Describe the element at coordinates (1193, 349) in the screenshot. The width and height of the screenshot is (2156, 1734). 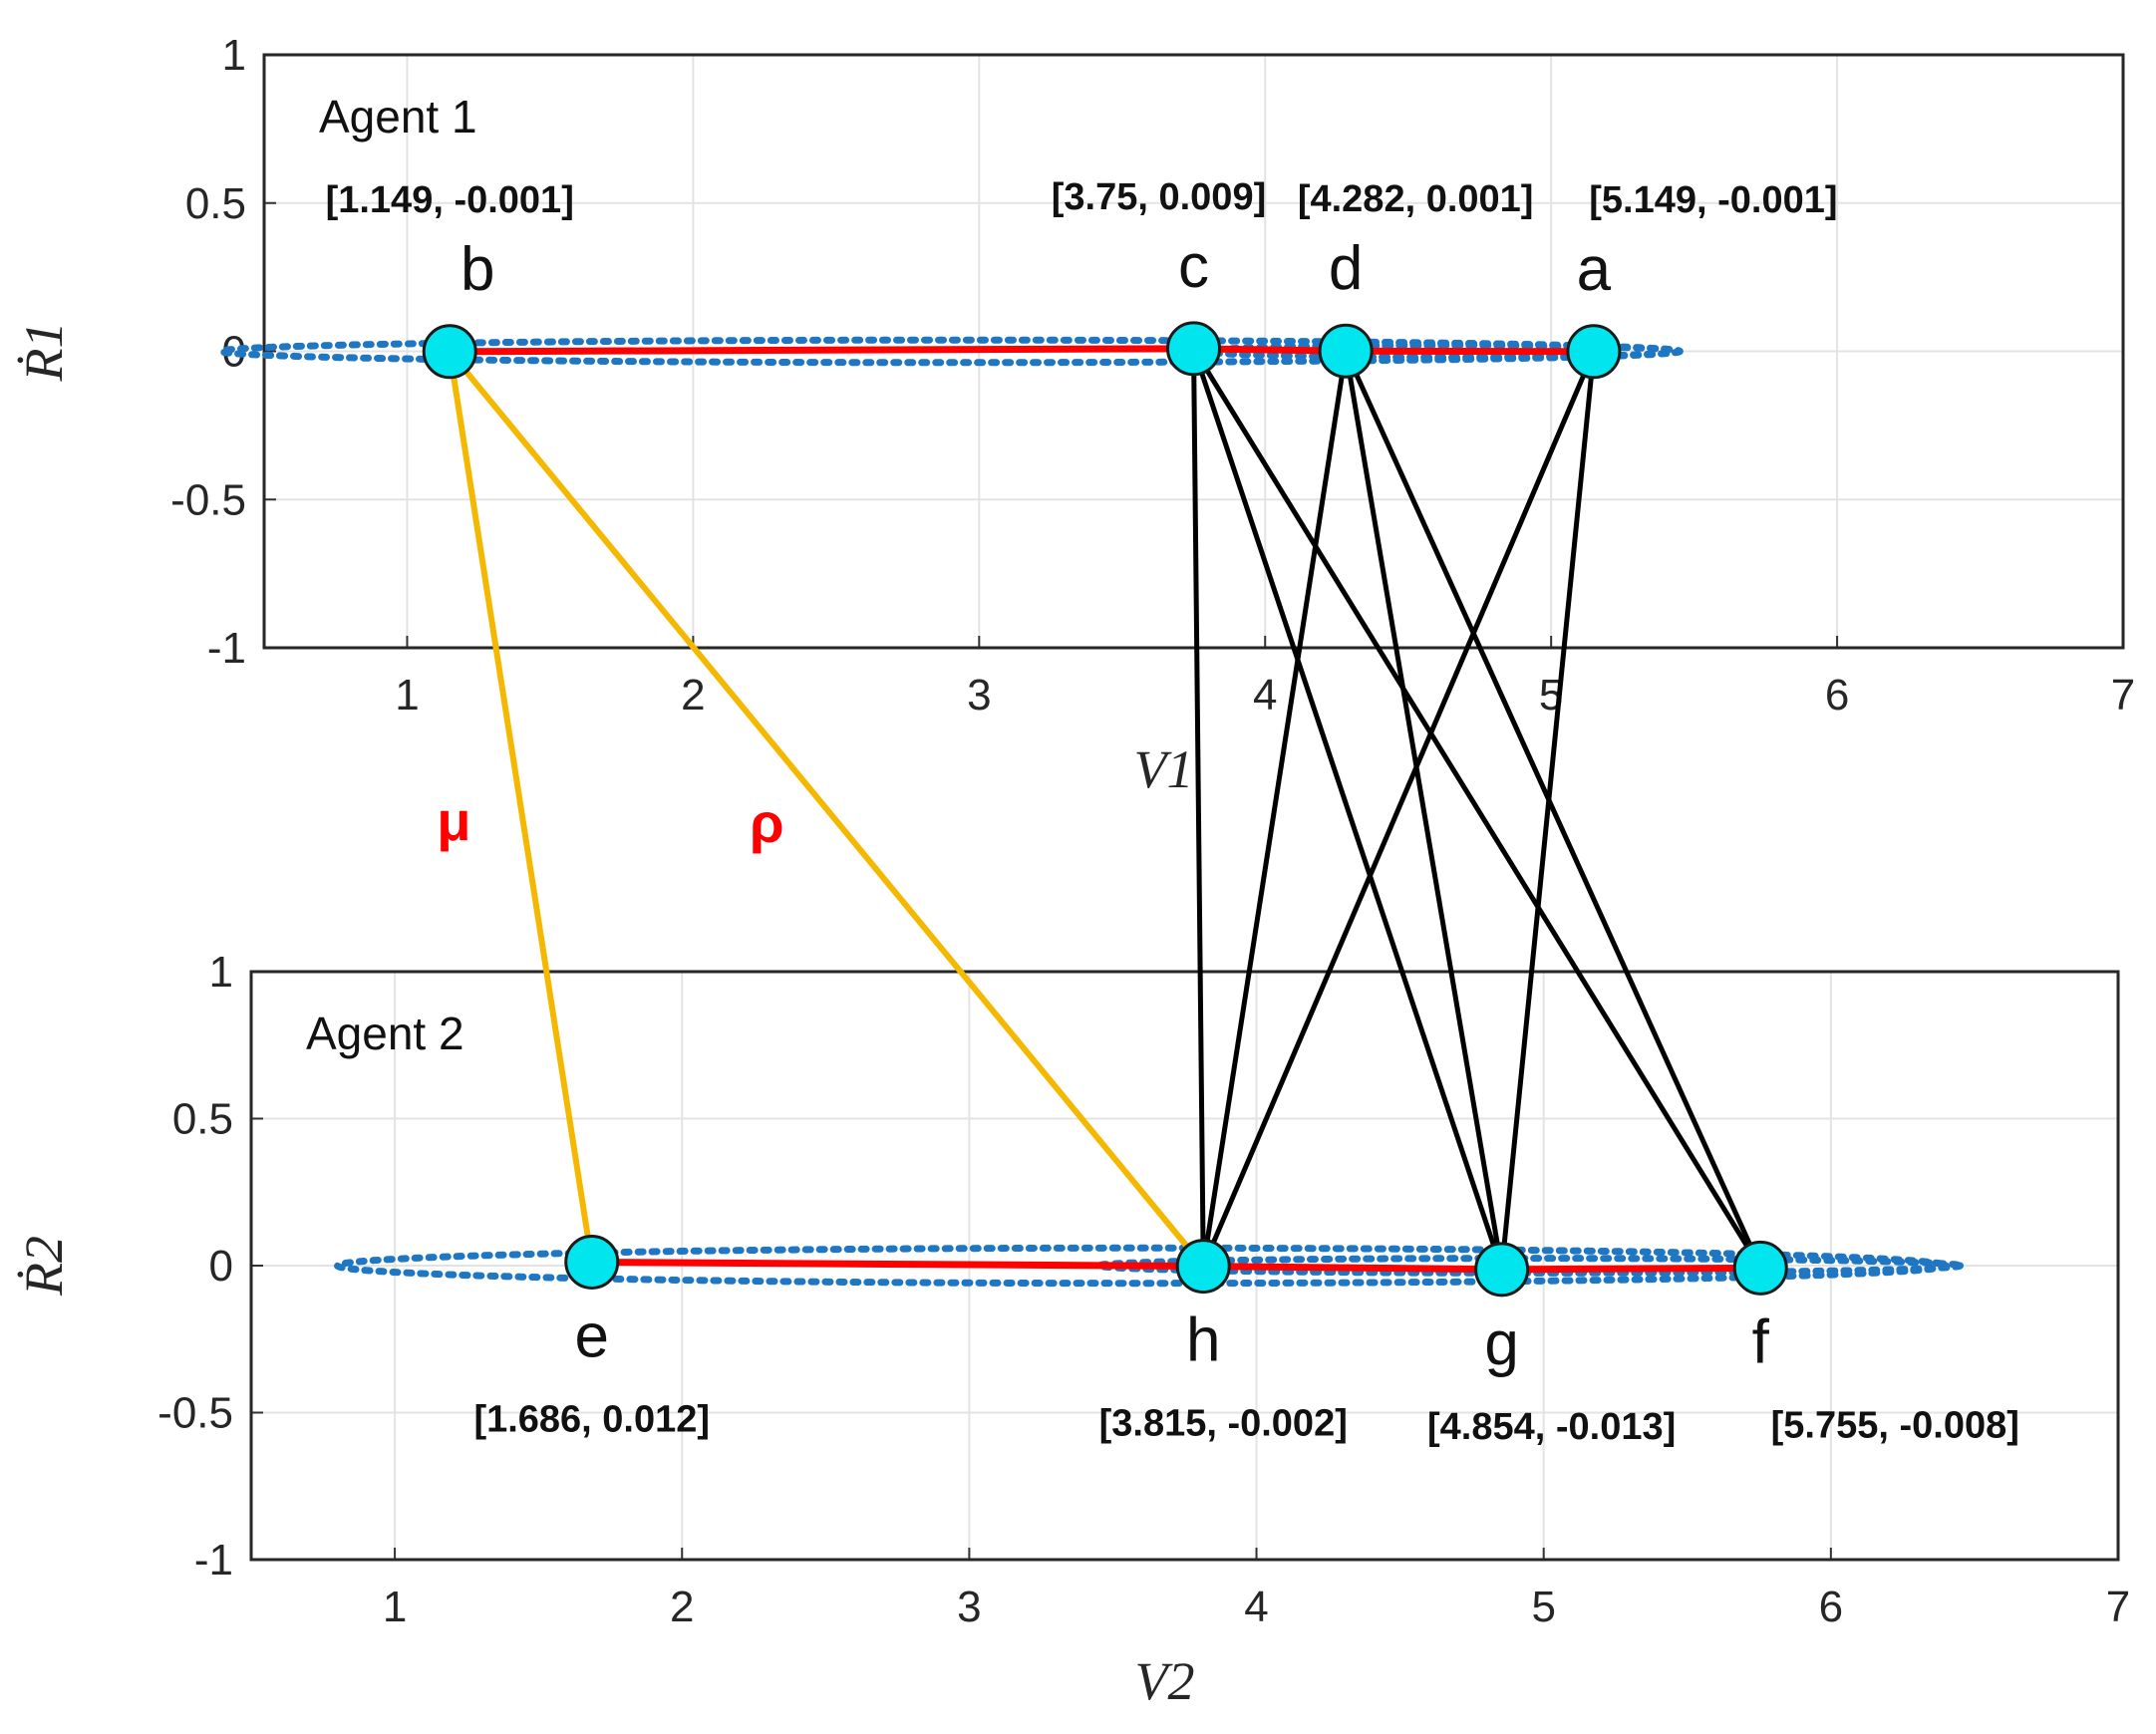
I see `node-c` at that location.